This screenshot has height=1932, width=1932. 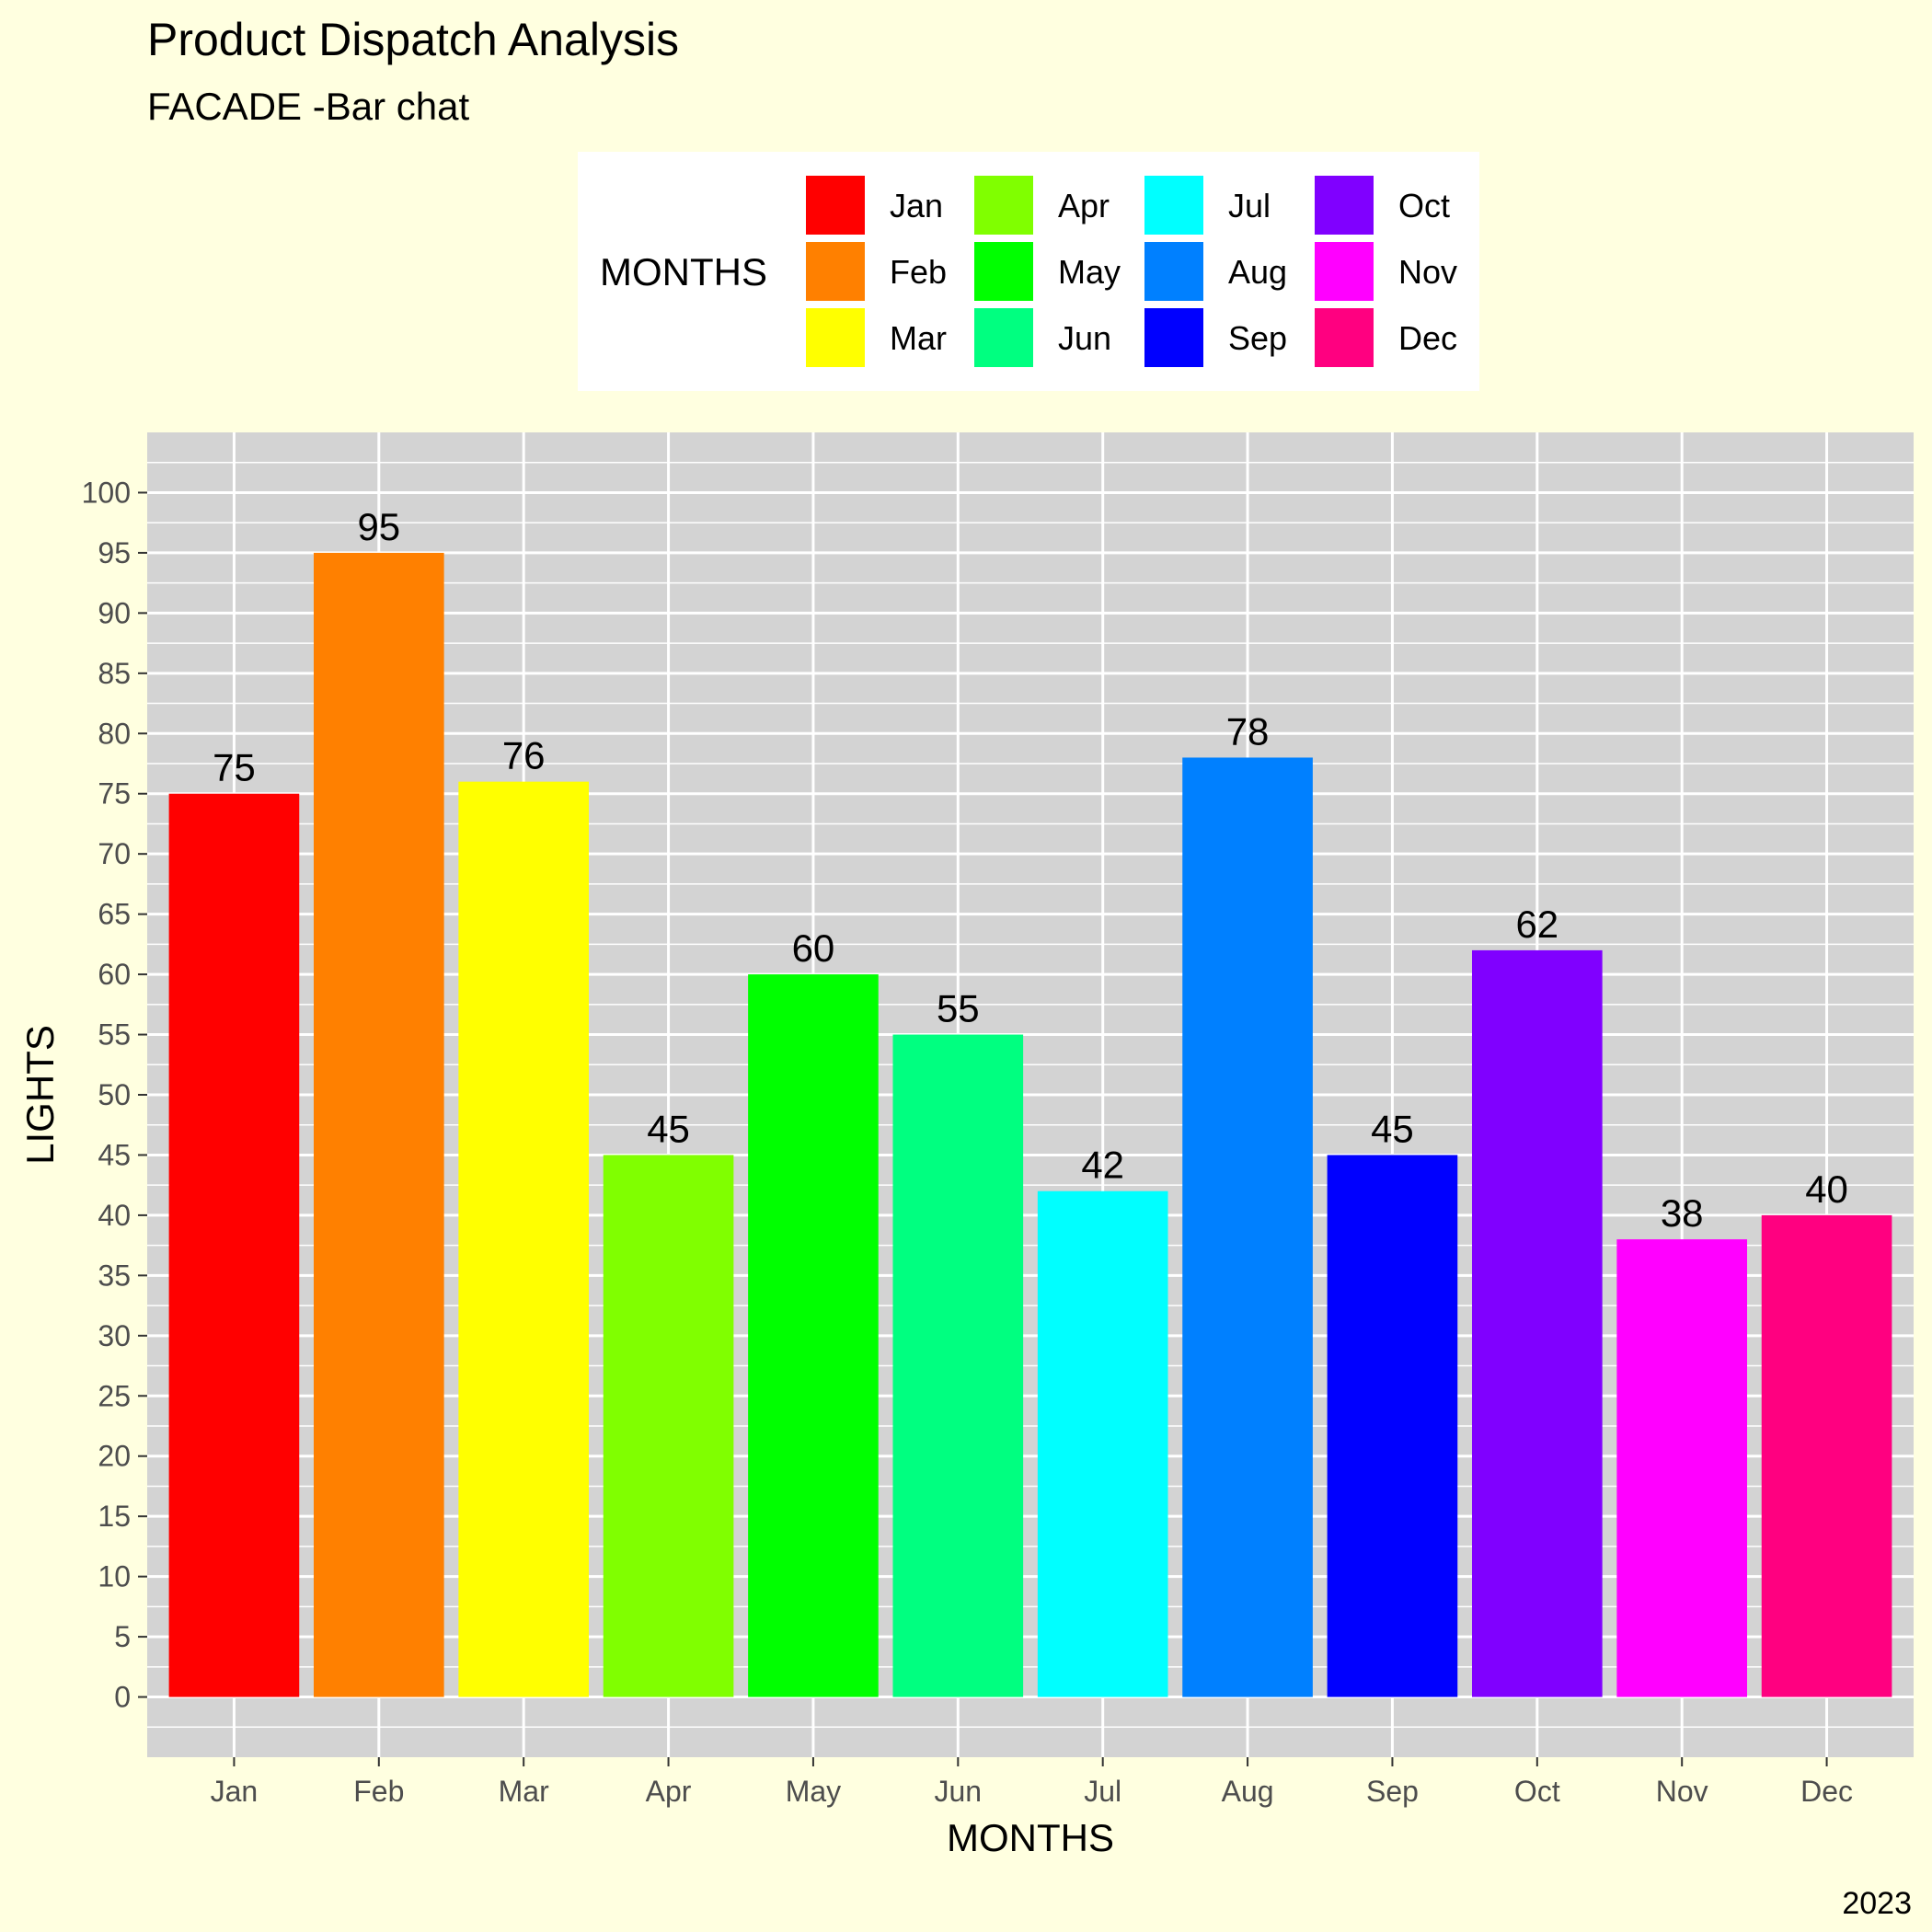 What do you see at coordinates (1084, 205) in the screenshot?
I see `legend-label-apr: Apr` at bounding box center [1084, 205].